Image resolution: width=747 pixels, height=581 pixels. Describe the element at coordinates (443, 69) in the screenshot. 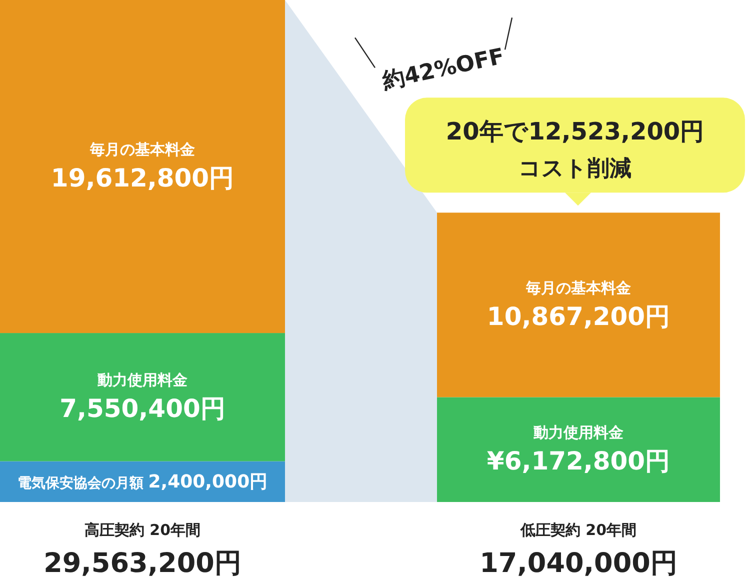

I see `annotation: 約42%OFF` at that location.